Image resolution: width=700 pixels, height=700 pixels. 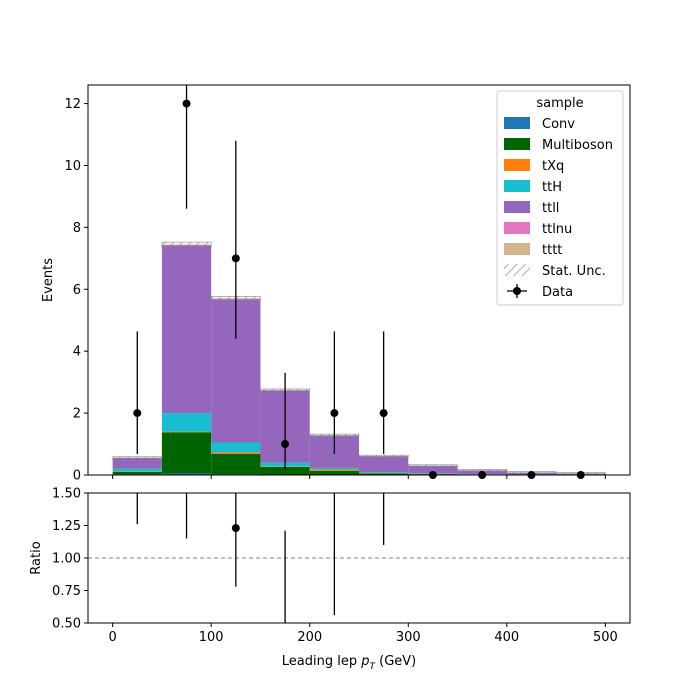 What do you see at coordinates (517, 186) in the screenshot?
I see `legend-swatch-tth` at bounding box center [517, 186].